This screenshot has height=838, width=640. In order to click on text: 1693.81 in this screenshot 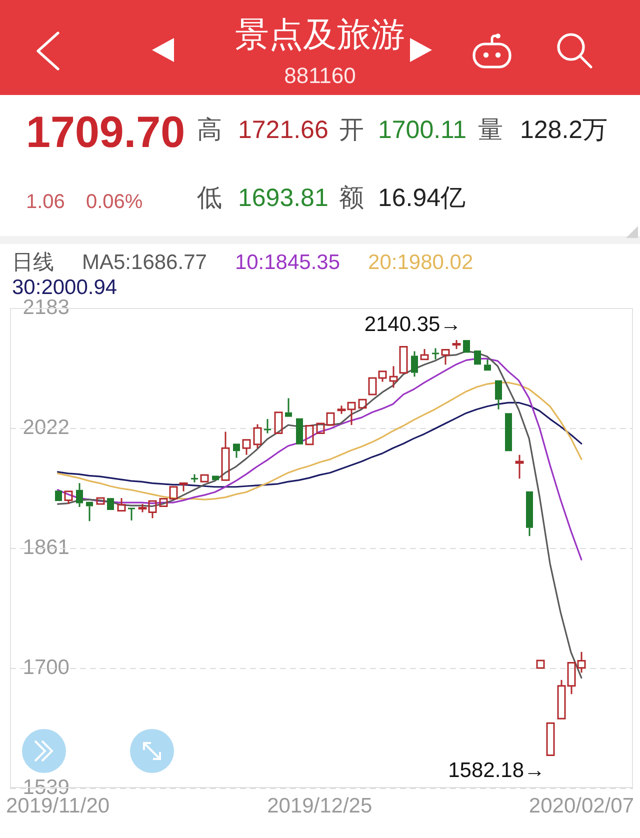, I will do `click(283, 198)`.